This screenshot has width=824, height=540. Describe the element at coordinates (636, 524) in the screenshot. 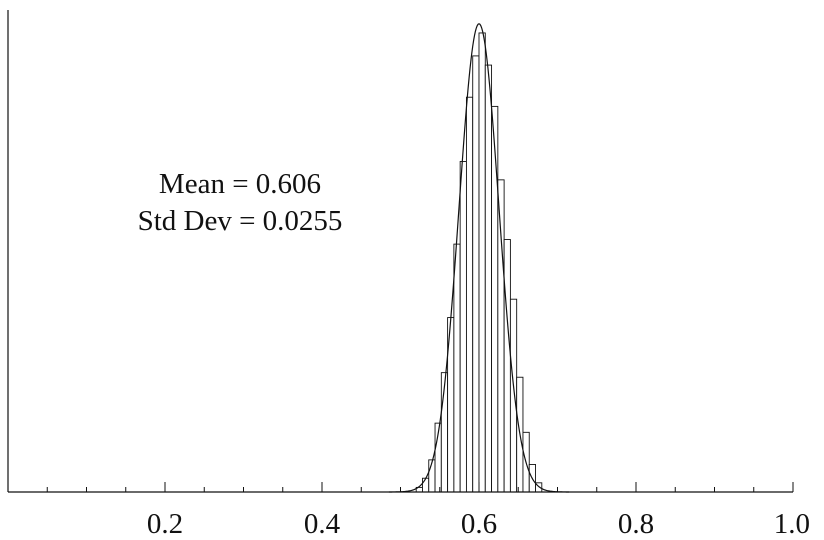

I see `x-tick-label: 0.8` at that location.